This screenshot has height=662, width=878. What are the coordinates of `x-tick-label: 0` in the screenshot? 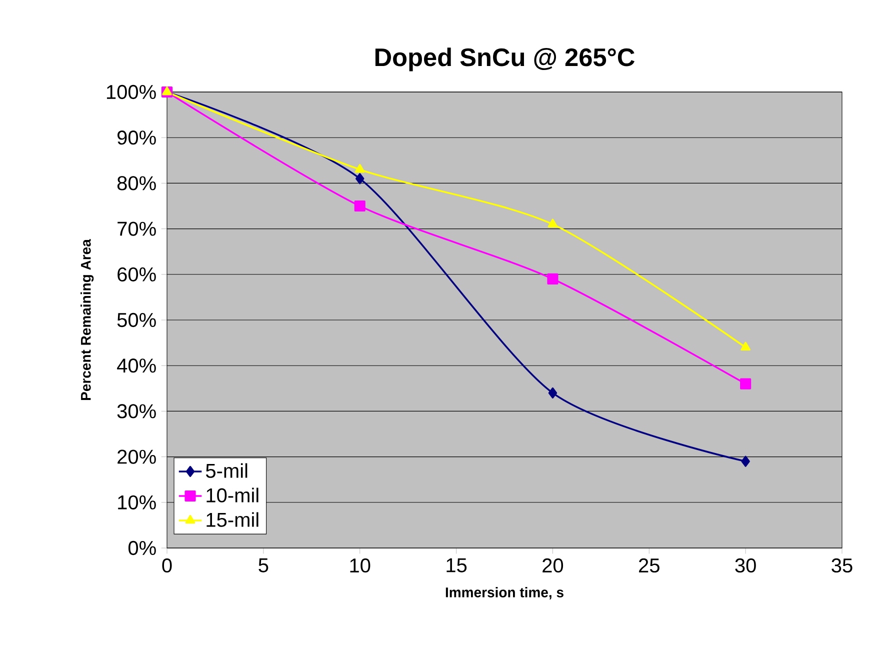 It's located at (167, 565).